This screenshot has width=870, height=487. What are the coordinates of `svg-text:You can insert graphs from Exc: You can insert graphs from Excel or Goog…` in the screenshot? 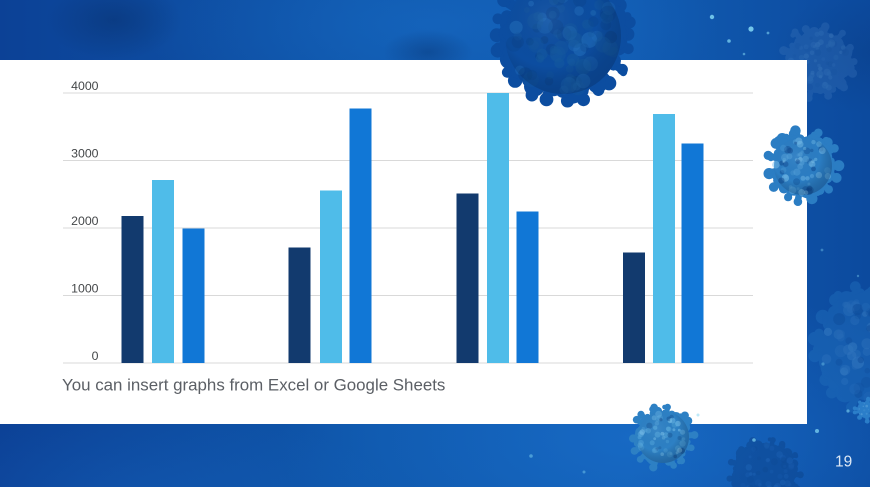 It's located at (253, 385).